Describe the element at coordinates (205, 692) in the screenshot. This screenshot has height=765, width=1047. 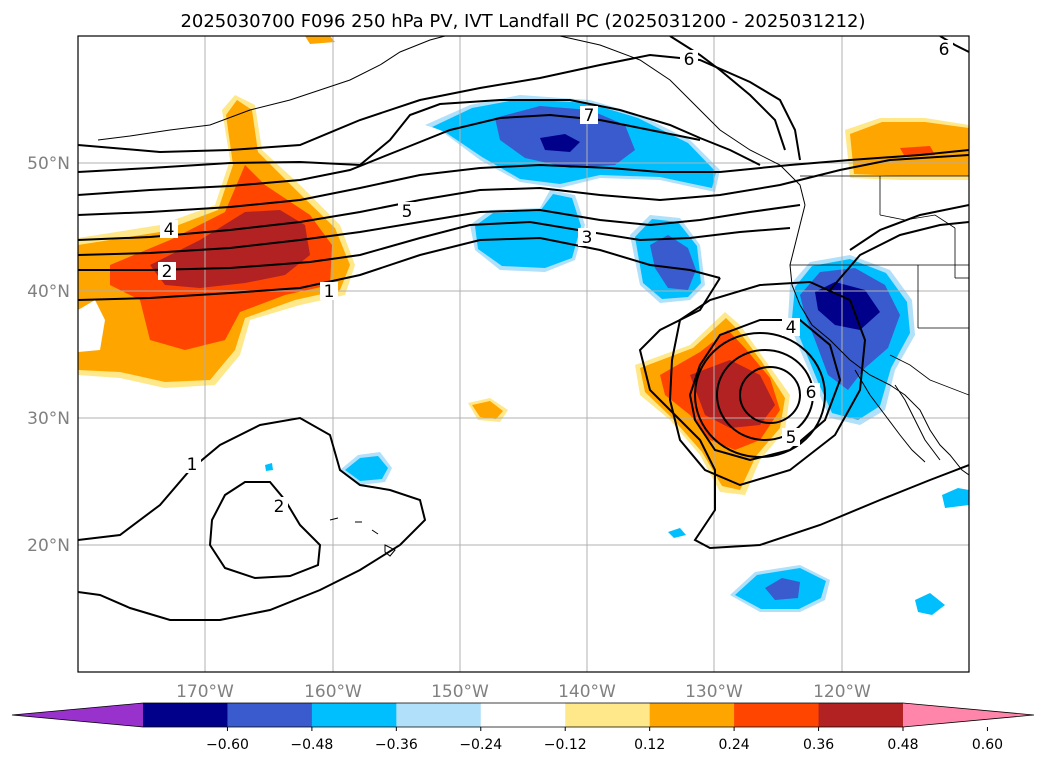
I see `lon-label: 170°W` at that location.